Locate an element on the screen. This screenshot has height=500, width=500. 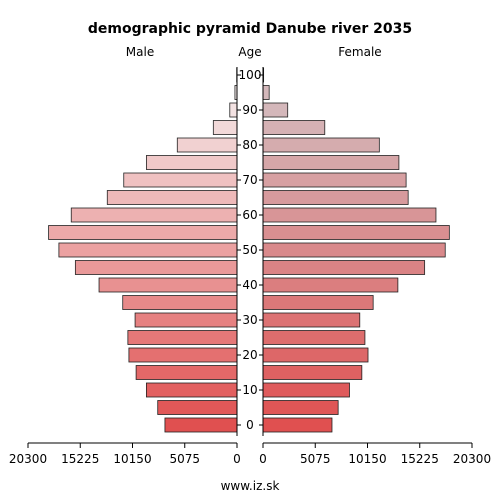
male-value-tick-label: 15225 is located at coordinates (80, 459).